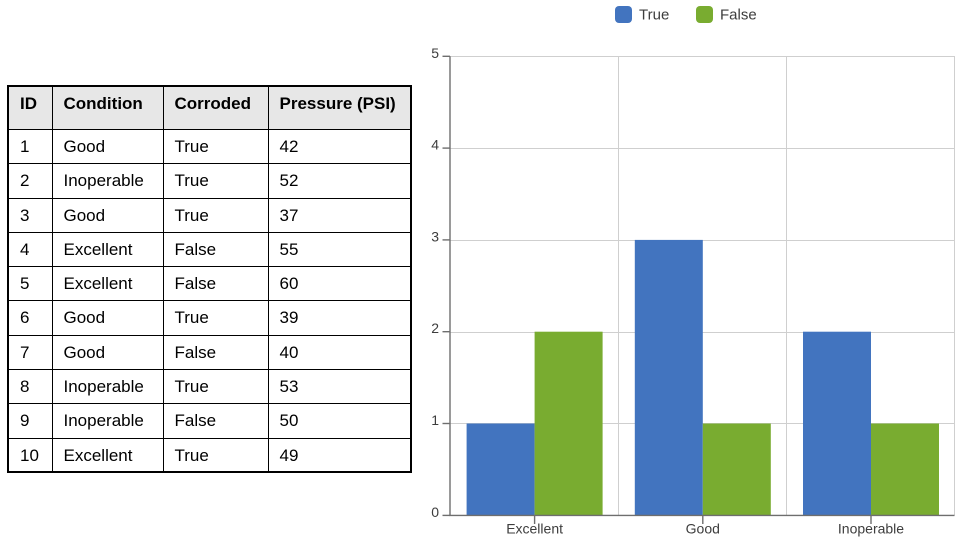 The height and width of the screenshot is (540, 967). What do you see at coordinates (435, 328) in the screenshot?
I see `svg-text: 2` at bounding box center [435, 328].